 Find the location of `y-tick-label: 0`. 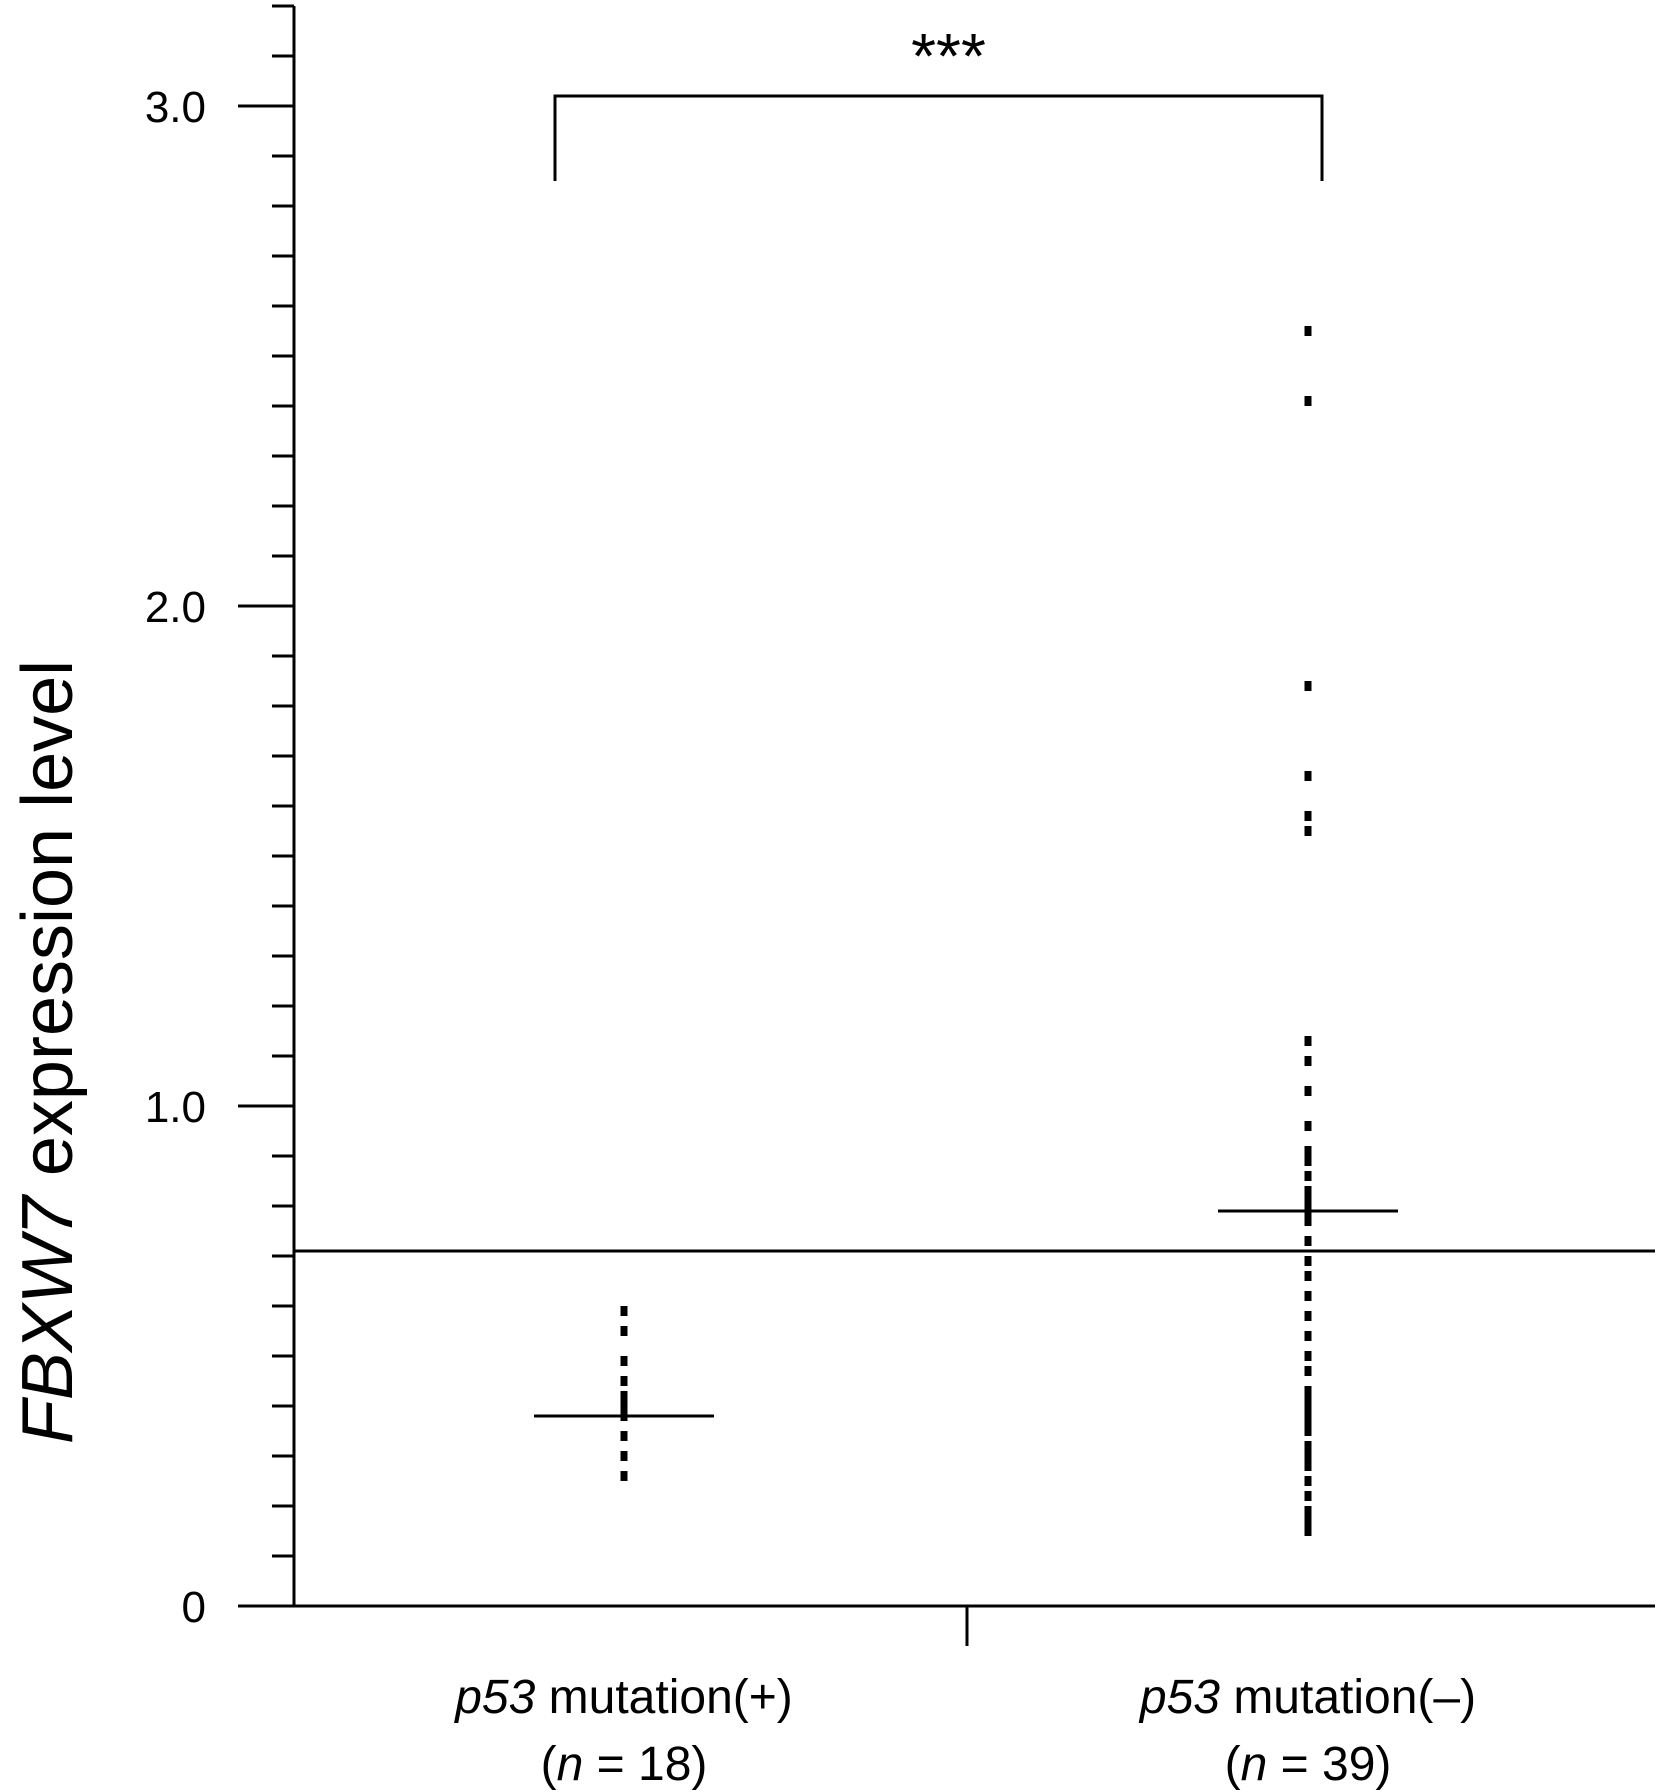

y-tick-label: 0 is located at coordinates (194, 1607).